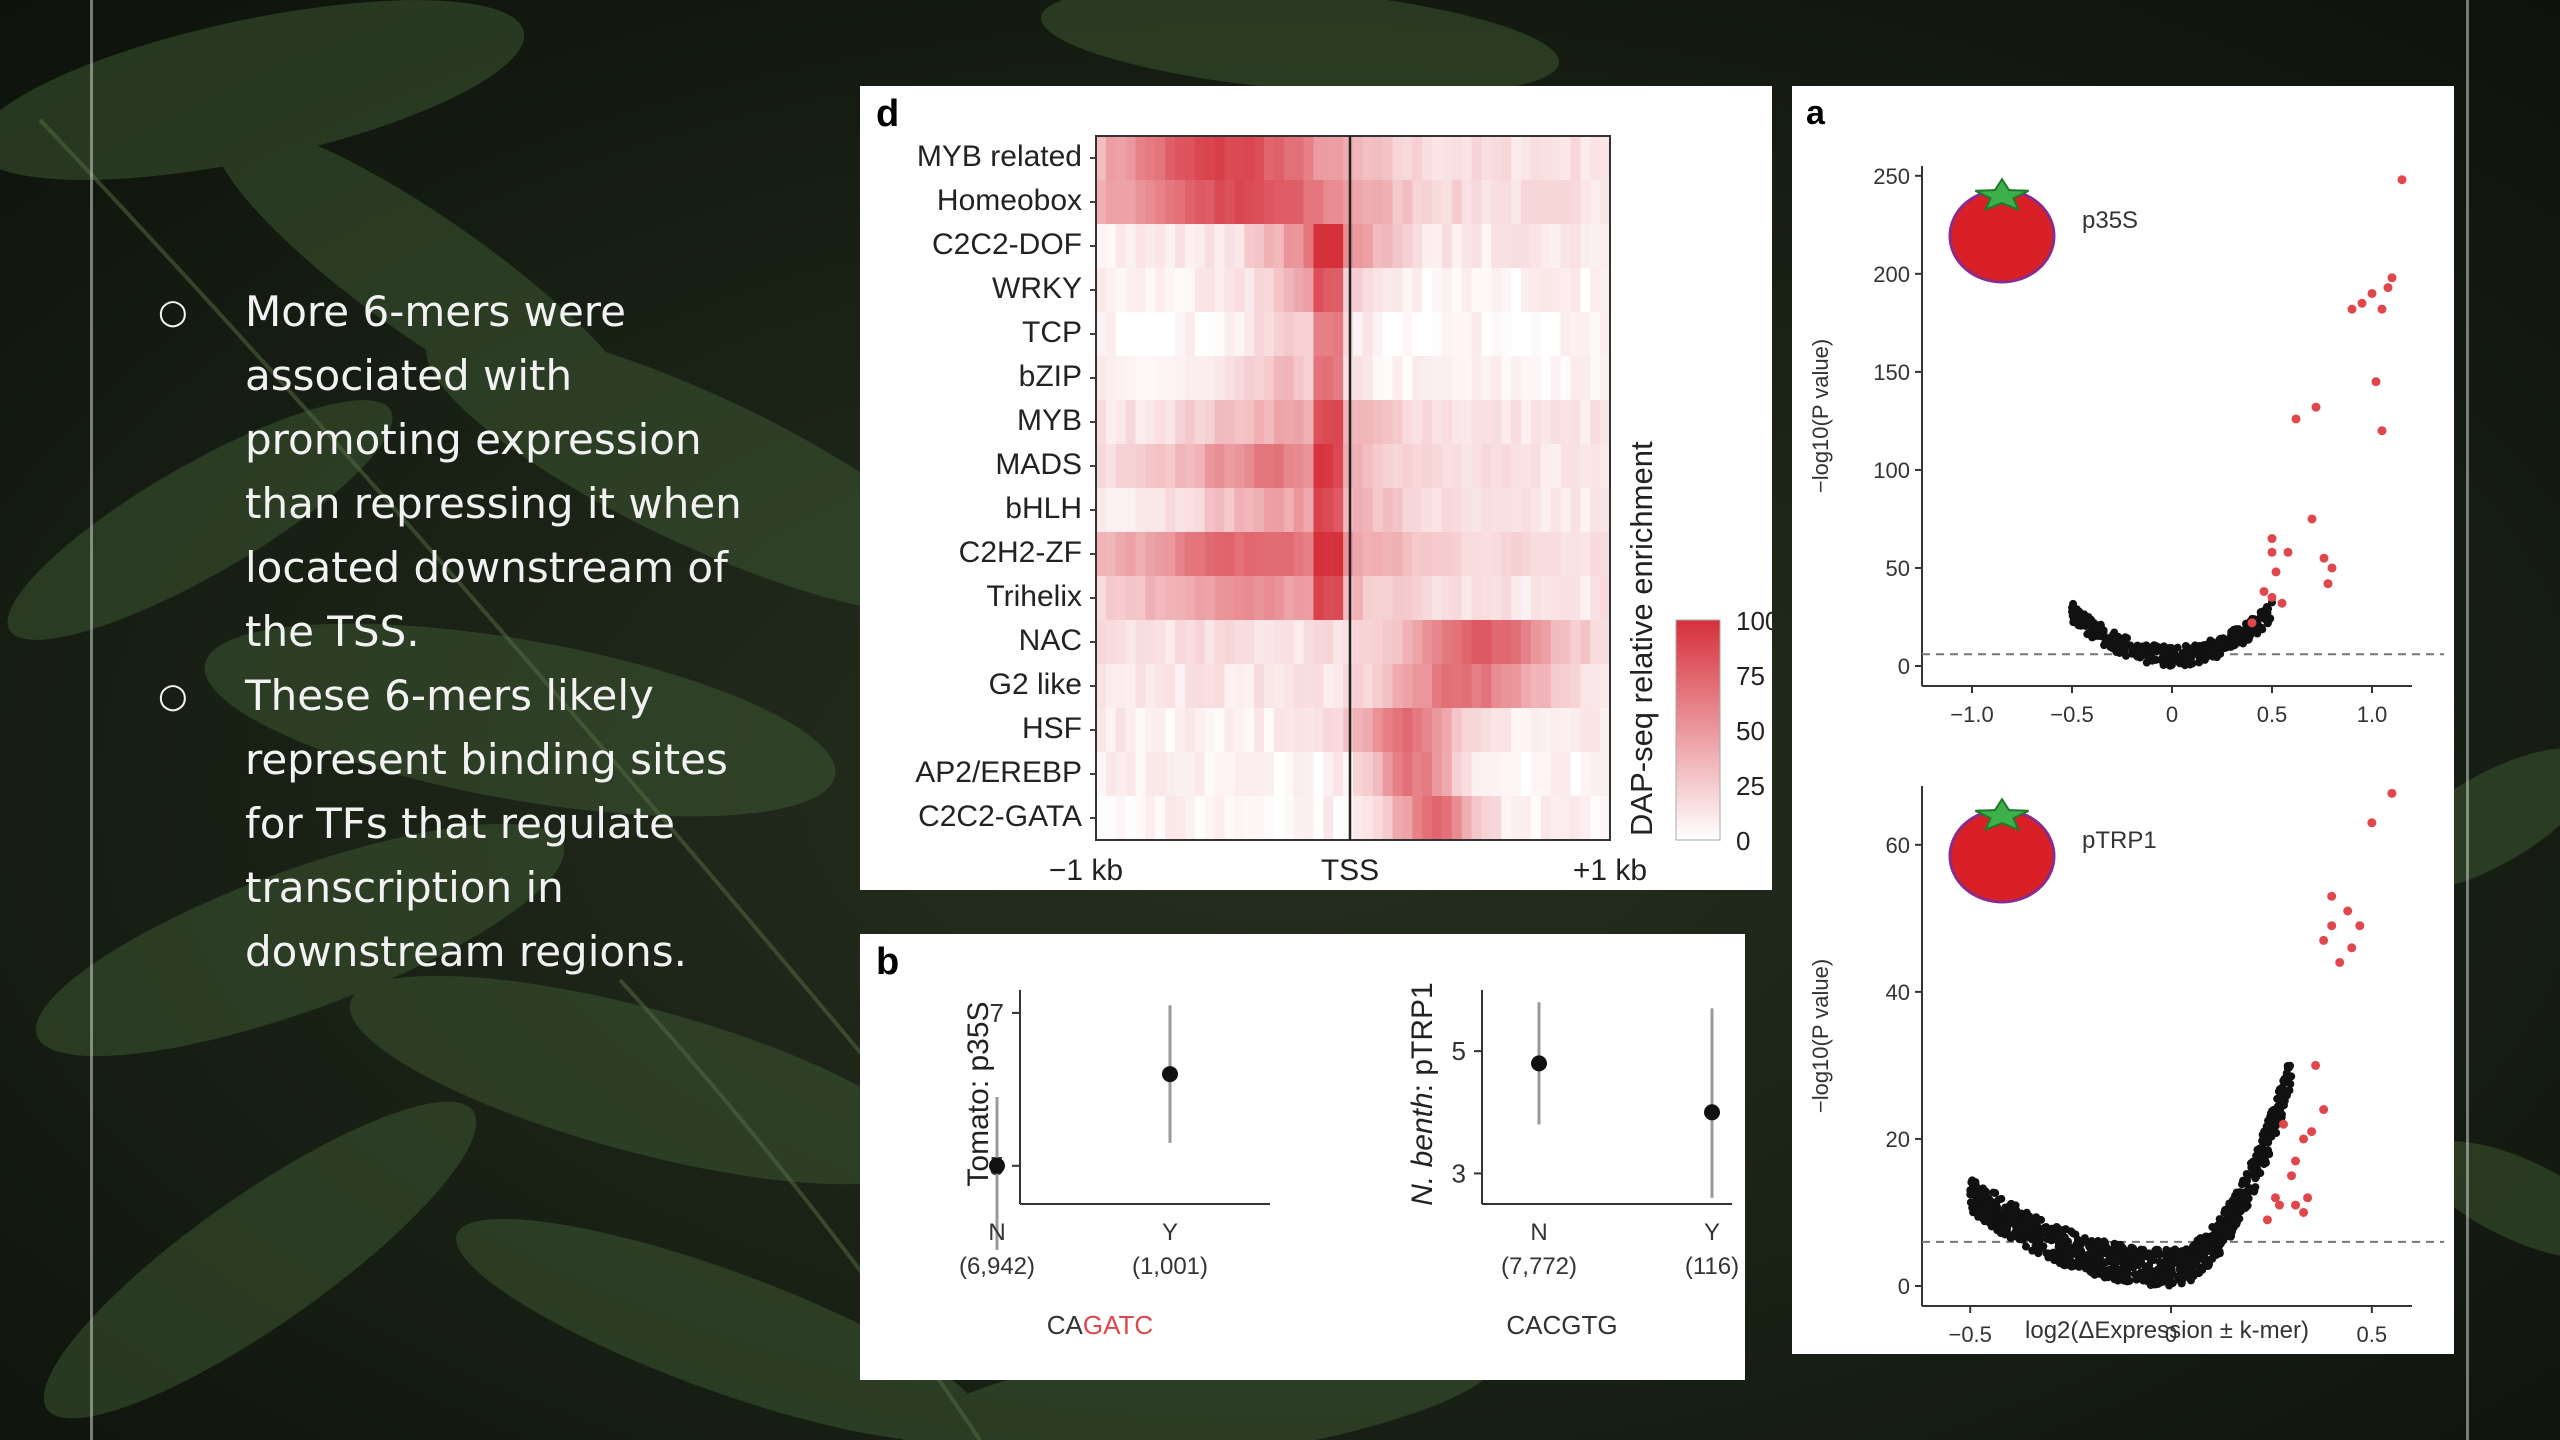 This screenshot has width=2560, height=1440. What do you see at coordinates (1641, 638) in the screenshot?
I see `colorbar-label: DAP-seq relative enrichment` at bounding box center [1641, 638].